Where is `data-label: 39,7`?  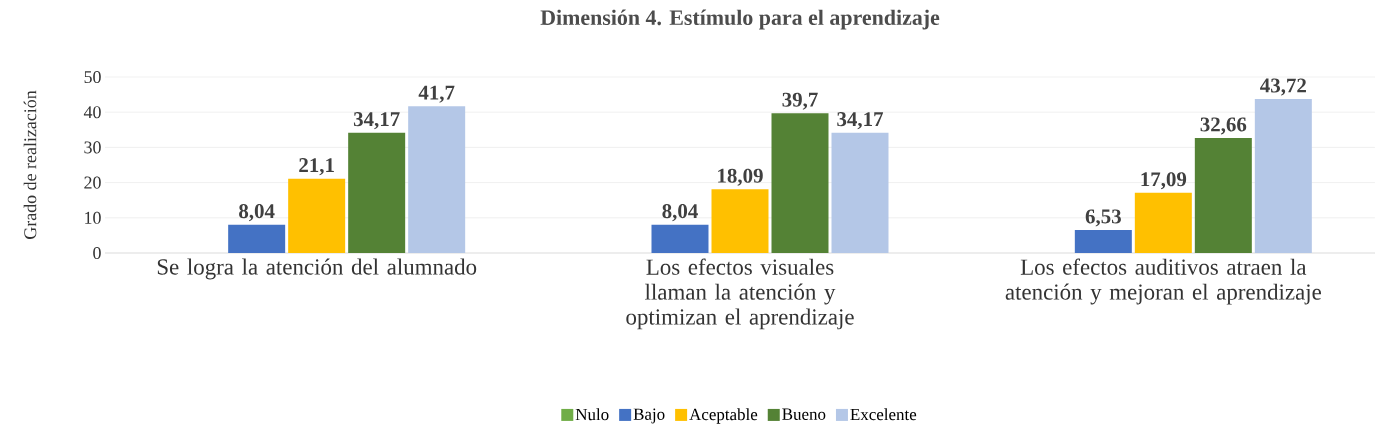
data-label: 39,7 is located at coordinates (800, 101).